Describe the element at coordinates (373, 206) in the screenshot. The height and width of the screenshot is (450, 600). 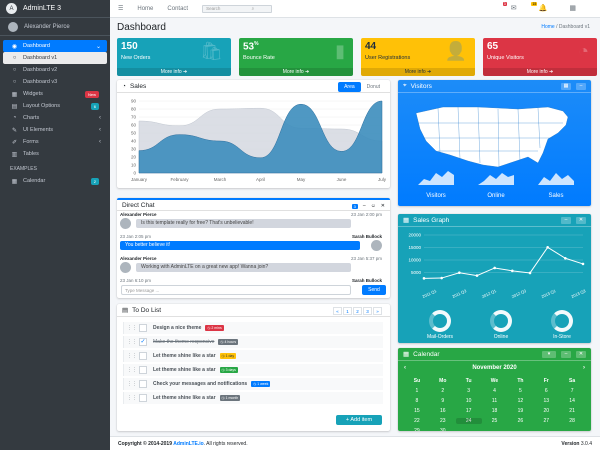
I see `contacts-icon: ☺` at that location.